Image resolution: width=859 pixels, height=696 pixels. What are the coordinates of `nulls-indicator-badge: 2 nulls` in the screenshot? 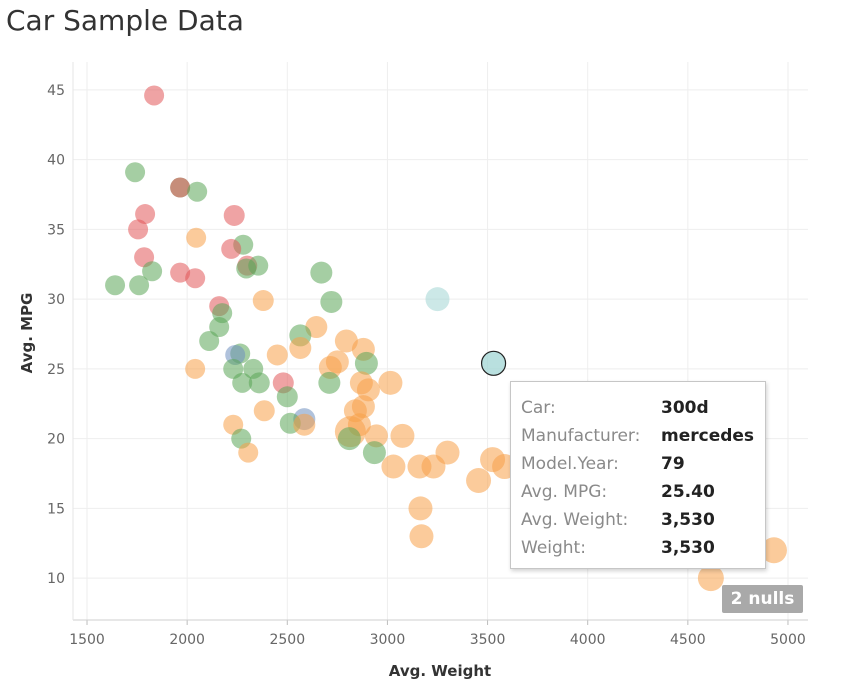 It's located at (762, 599).